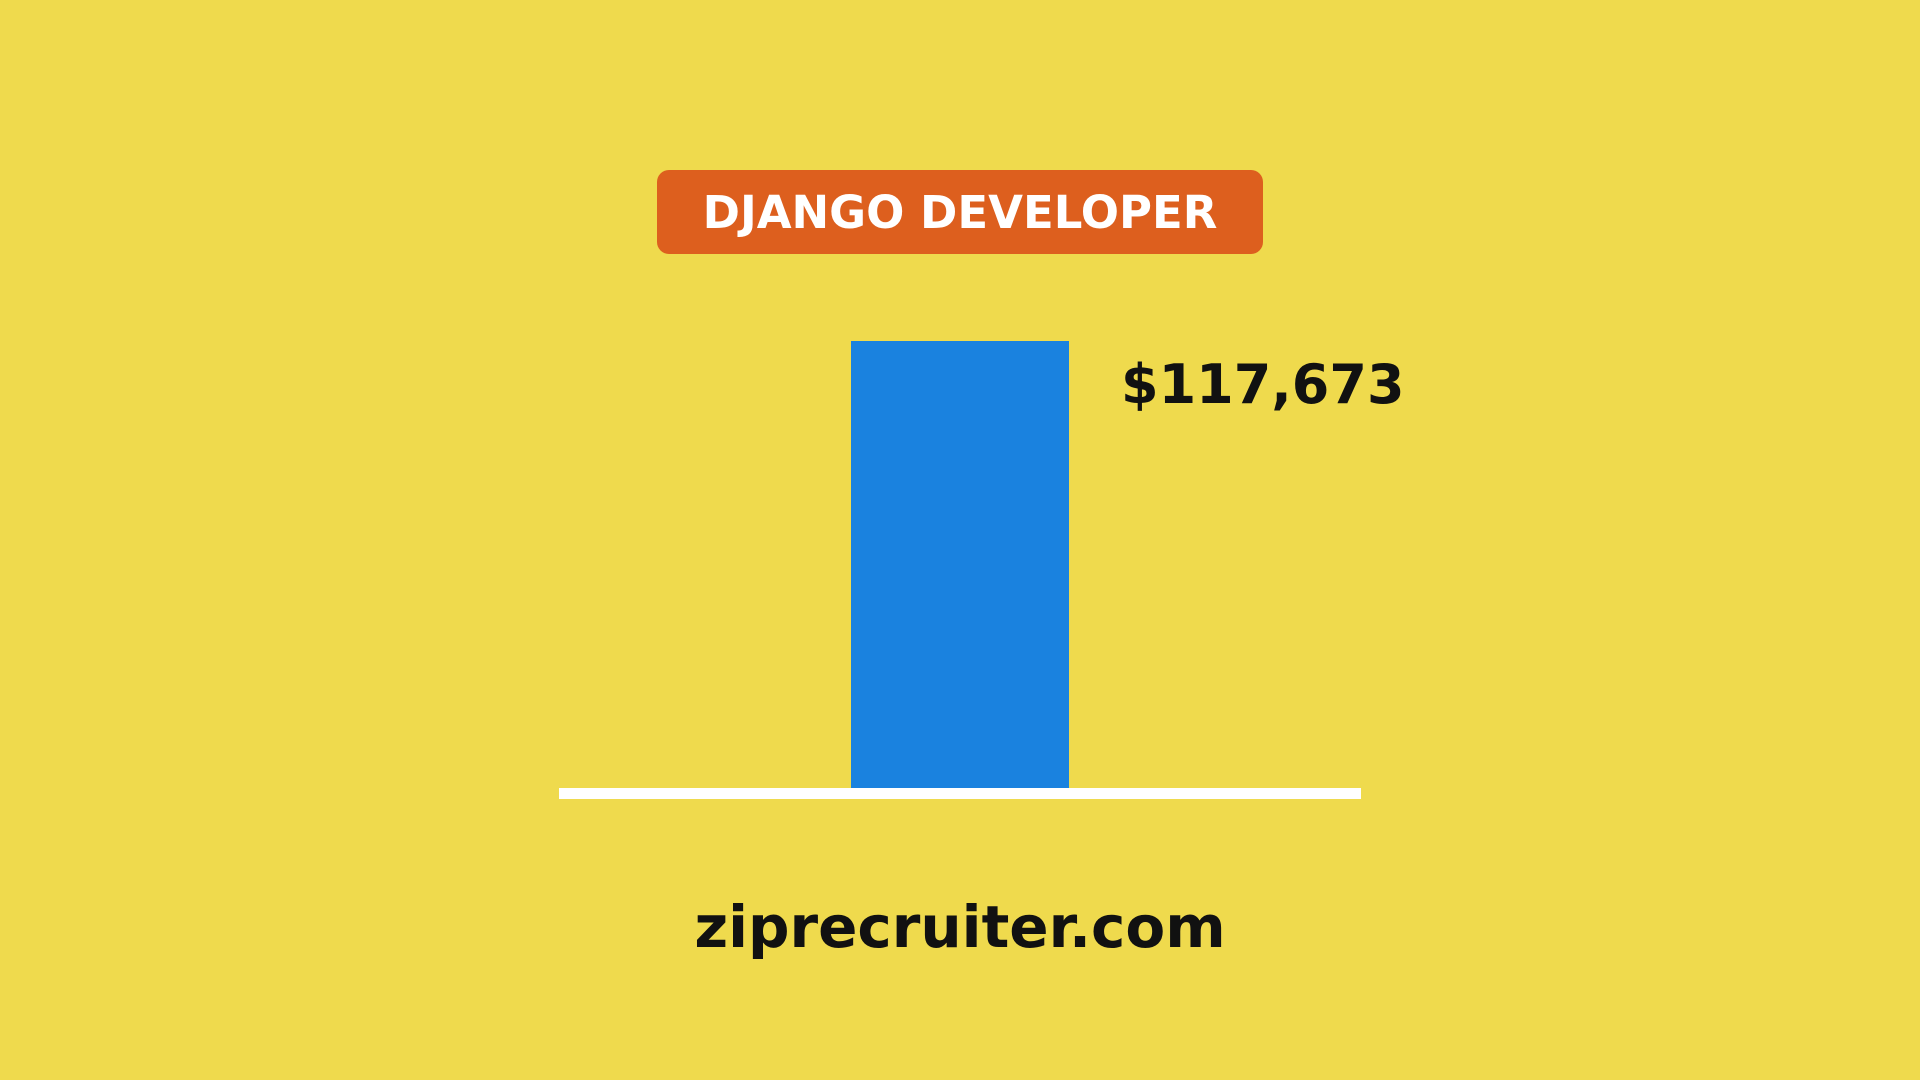  What do you see at coordinates (1263, 384) in the screenshot?
I see `bar-value-label: $117,673` at bounding box center [1263, 384].